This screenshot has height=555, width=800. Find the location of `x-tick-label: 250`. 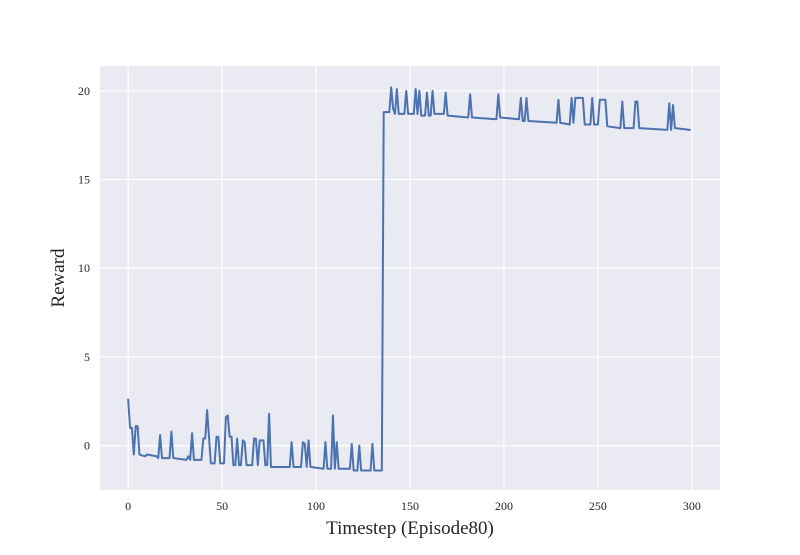

x-tick-label: 250 is located at coordinates (598, 506).